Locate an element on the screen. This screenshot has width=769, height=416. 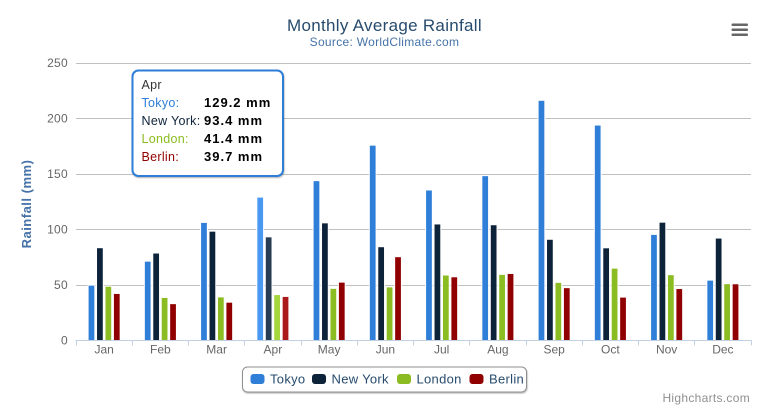
svg-text: New York: is located at coordinates (171, 121).